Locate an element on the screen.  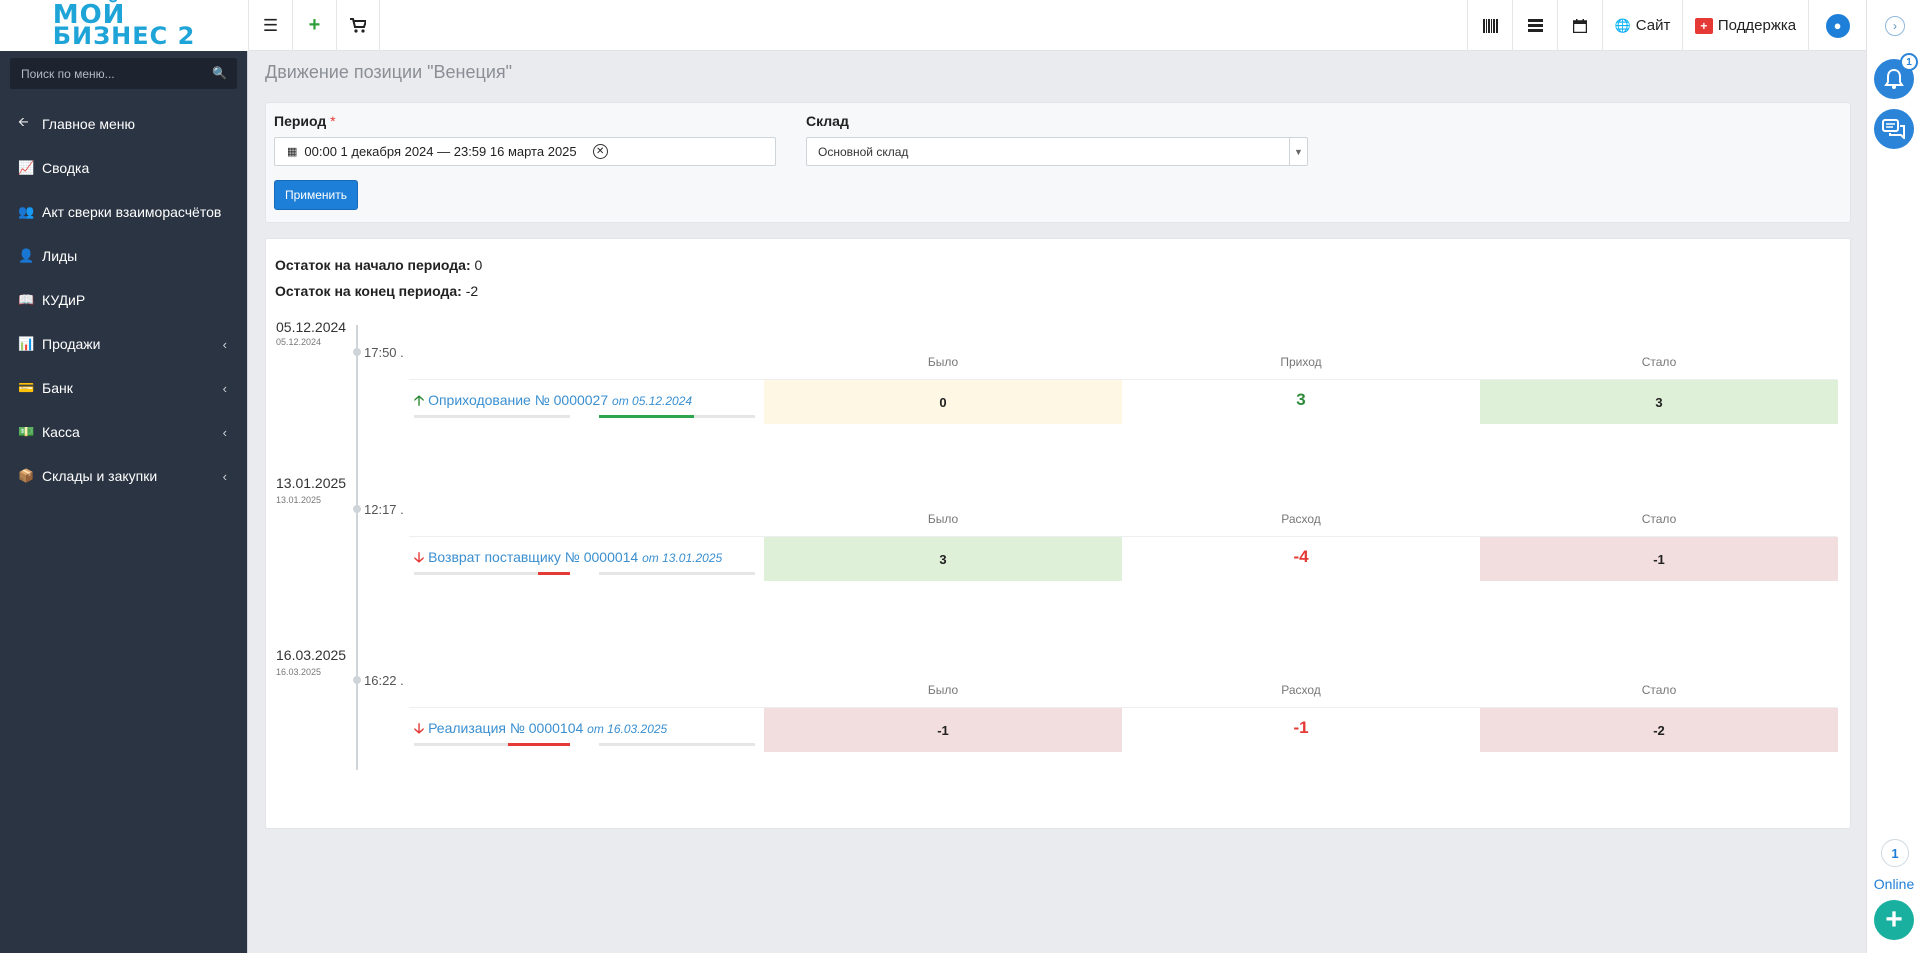
document-link: 🡡 Оприходование № 0000027 от 05.12.2024 is located at coordinates (553, 400).